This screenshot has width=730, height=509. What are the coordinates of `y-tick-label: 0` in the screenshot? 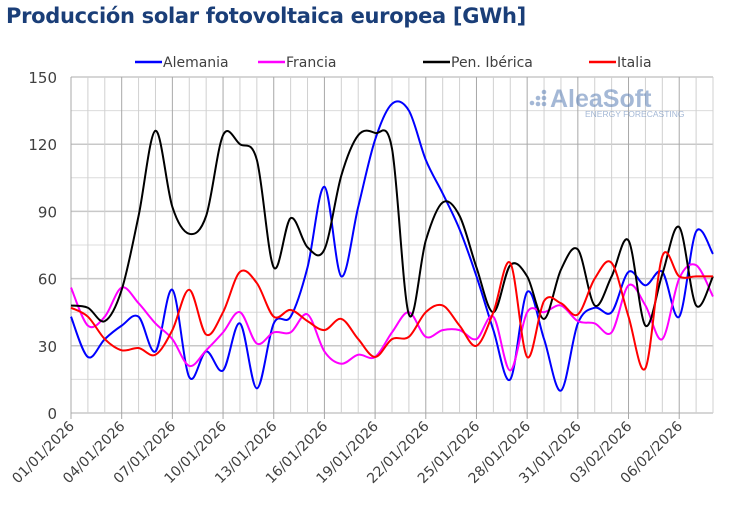 It's located at (52, 414).